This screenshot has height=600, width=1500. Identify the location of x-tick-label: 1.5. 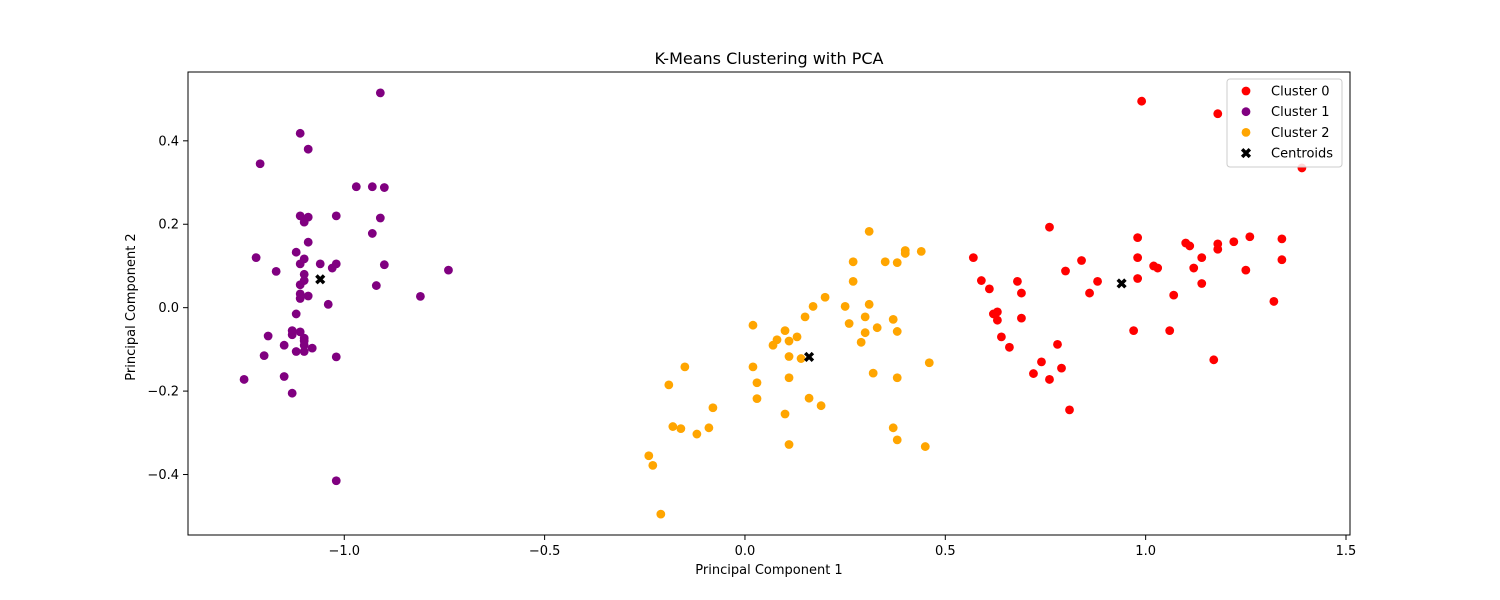
(1346, 551).